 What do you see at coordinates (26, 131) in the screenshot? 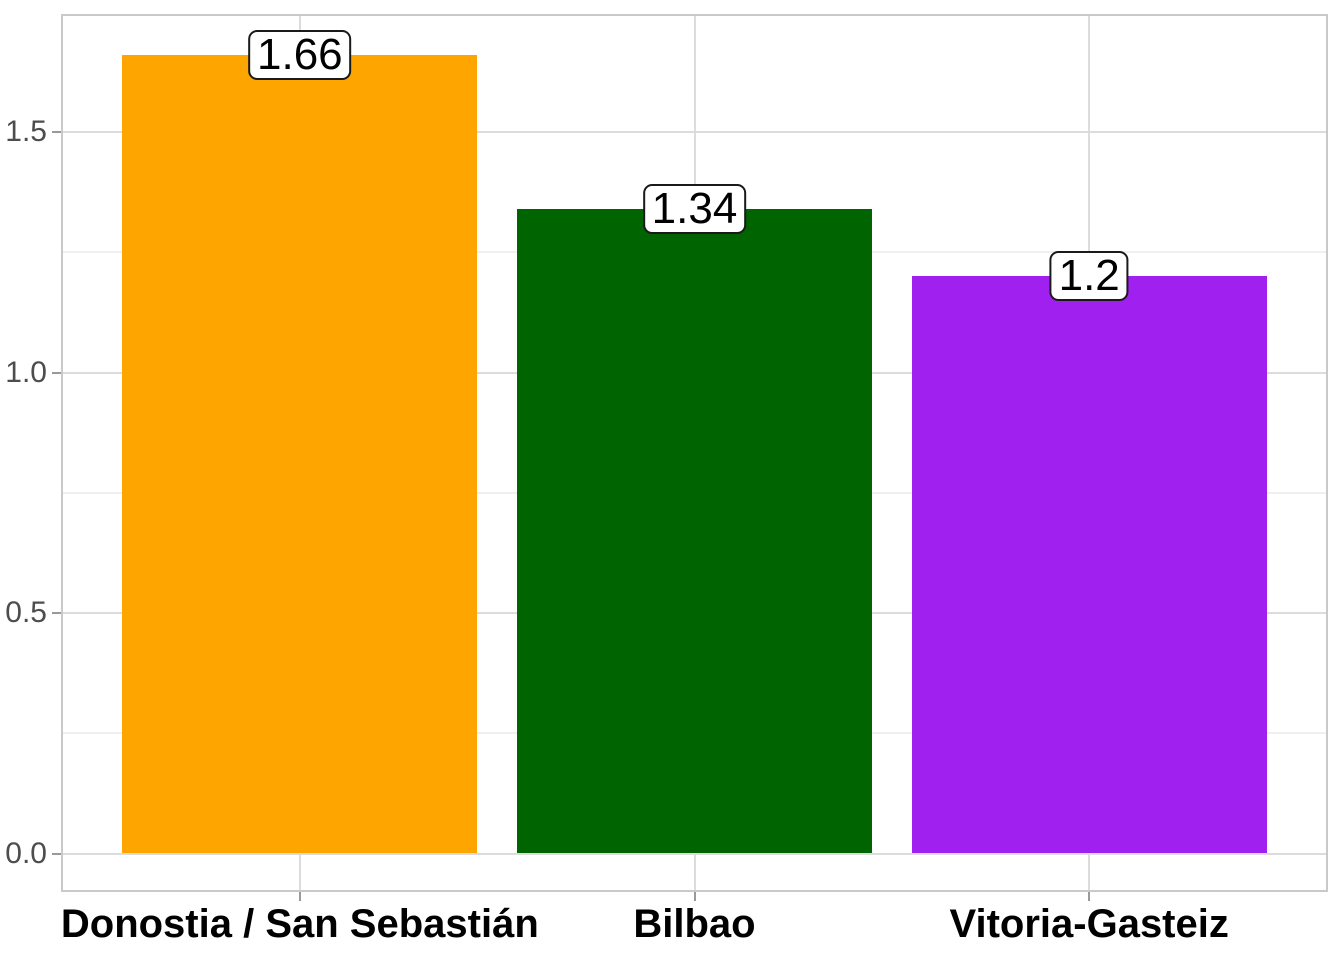
I see `y-tick-label: 1.5` at bounding box center [26, 131].